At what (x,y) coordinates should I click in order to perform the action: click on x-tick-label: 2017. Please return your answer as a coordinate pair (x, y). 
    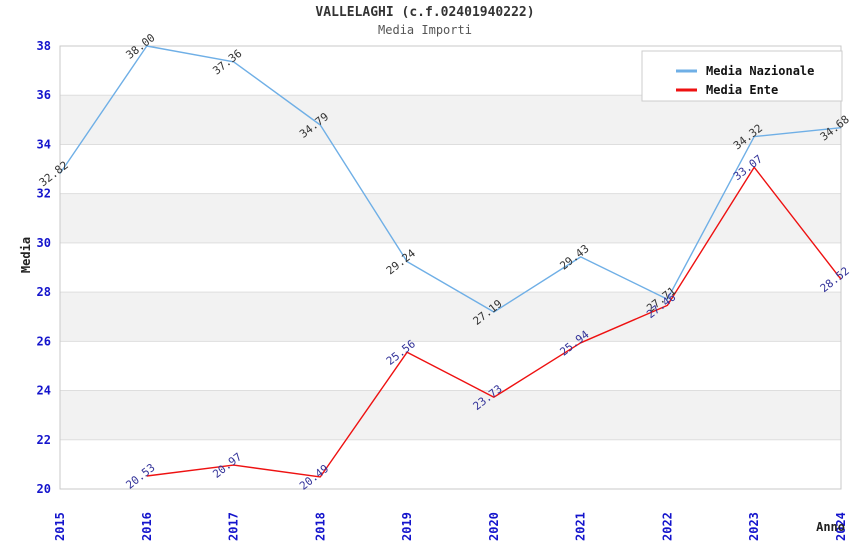
    Looking at the image, I should click on (234, 526).